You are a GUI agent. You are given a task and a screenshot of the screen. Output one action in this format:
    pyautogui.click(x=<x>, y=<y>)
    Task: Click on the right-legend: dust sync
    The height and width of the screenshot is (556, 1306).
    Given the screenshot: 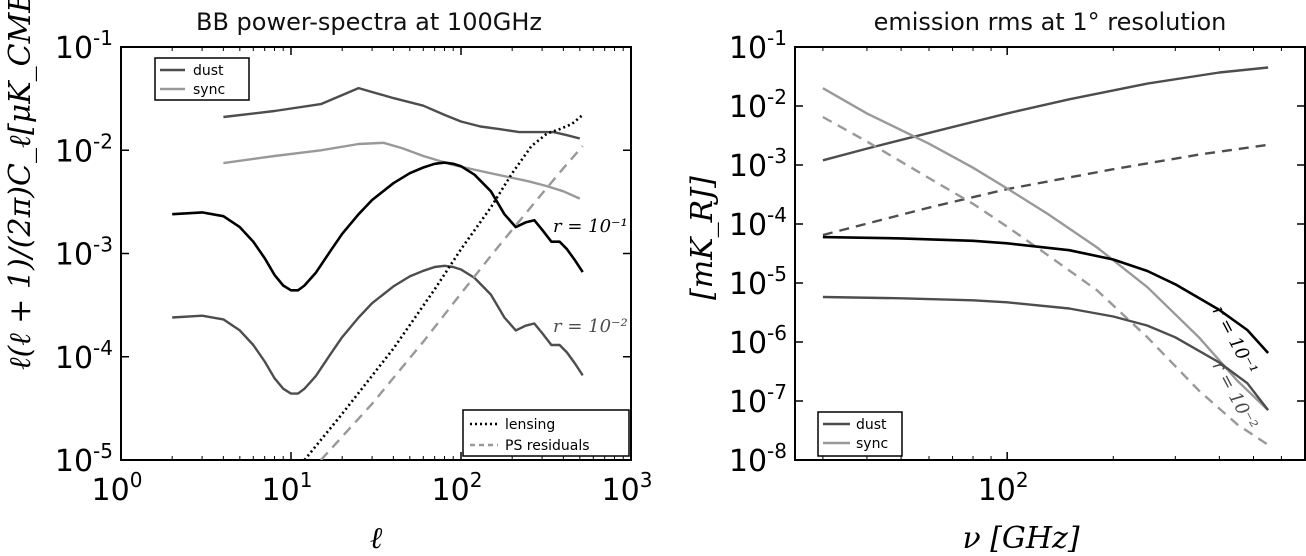 What is the action you would take?
    pyautogui.click(x=860, y=434)
    